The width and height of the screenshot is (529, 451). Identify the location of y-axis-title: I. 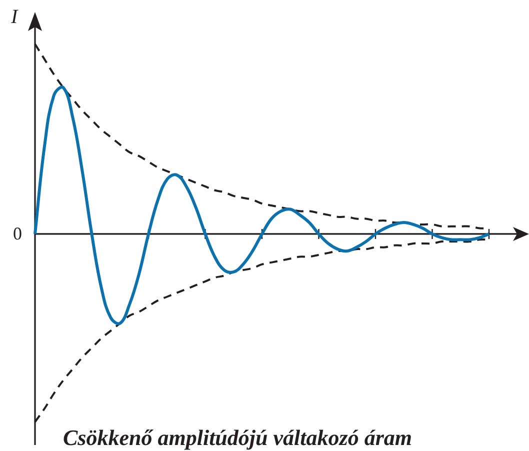
(14, 17).